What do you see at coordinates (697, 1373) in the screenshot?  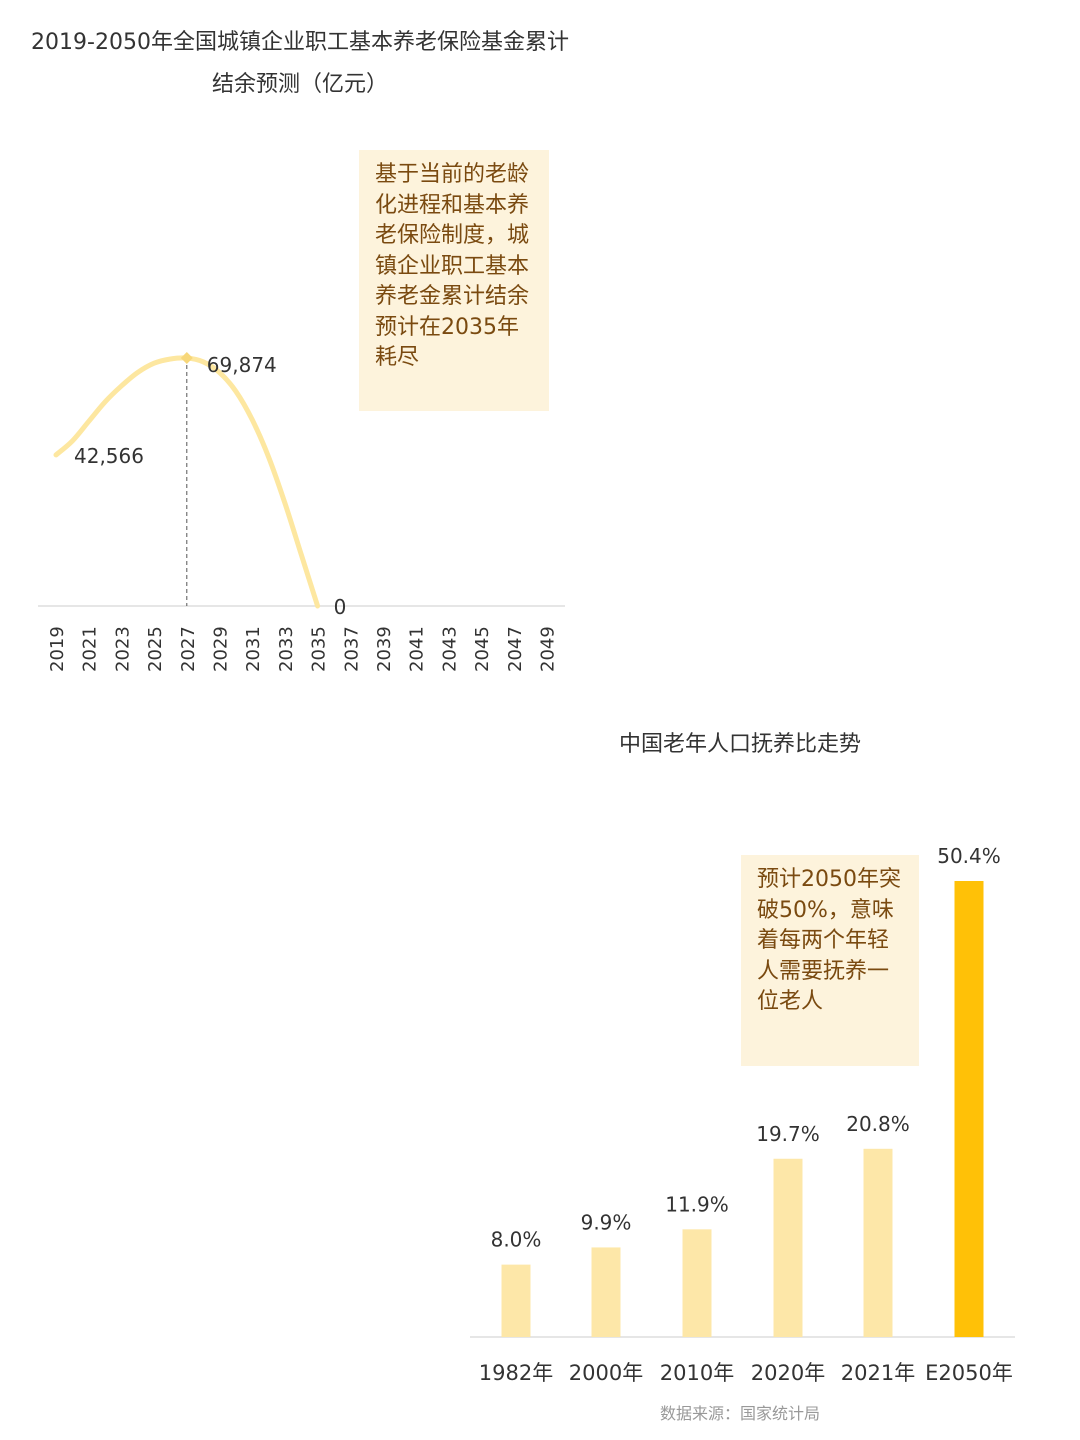 I see `bar-category-label-2: 2010年` at bounding box center [697, 1373].